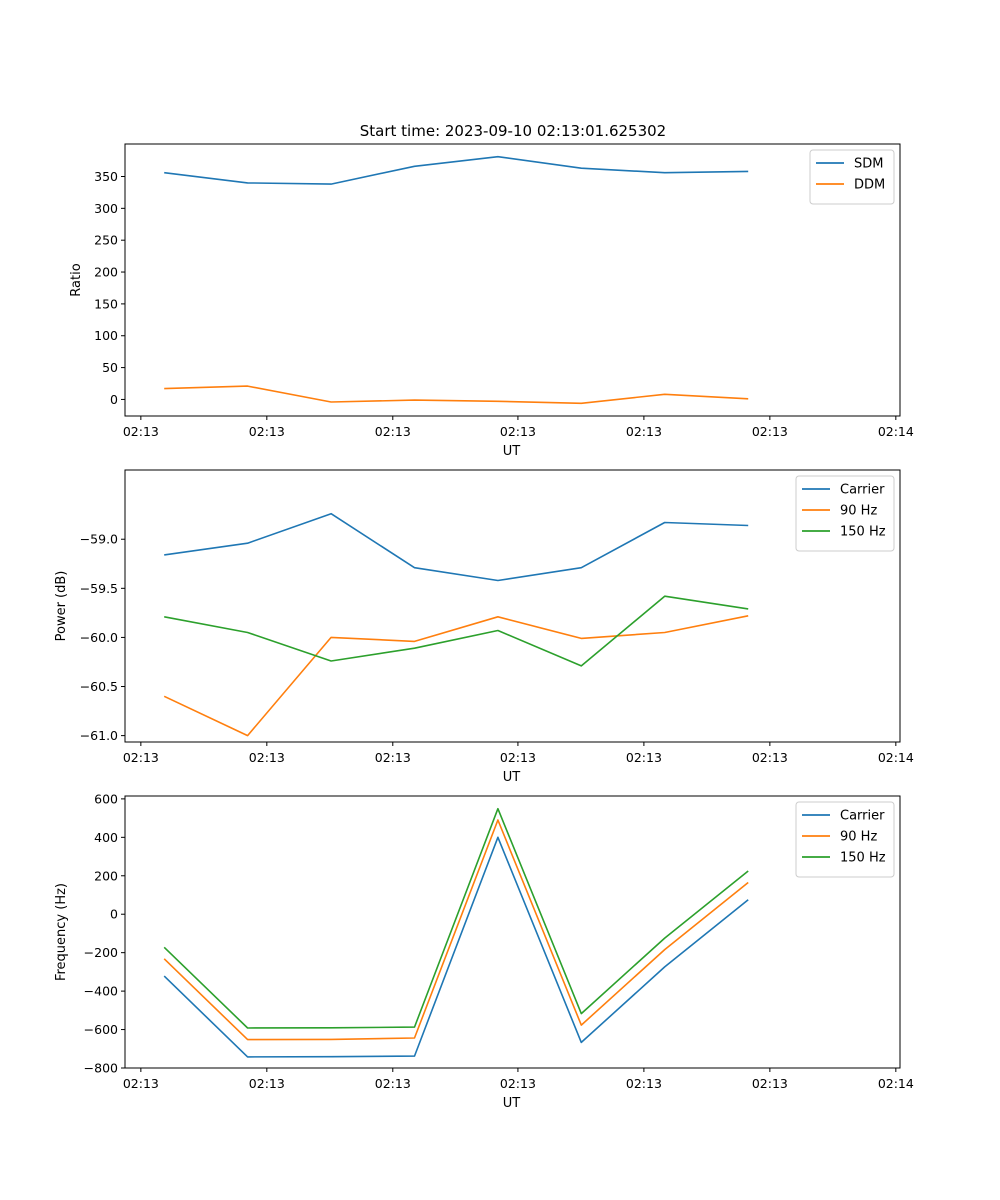  Describe the element at coordinates (61, 606) in the screenshot. I see `y-axis-label: Power (dB)` at that location.